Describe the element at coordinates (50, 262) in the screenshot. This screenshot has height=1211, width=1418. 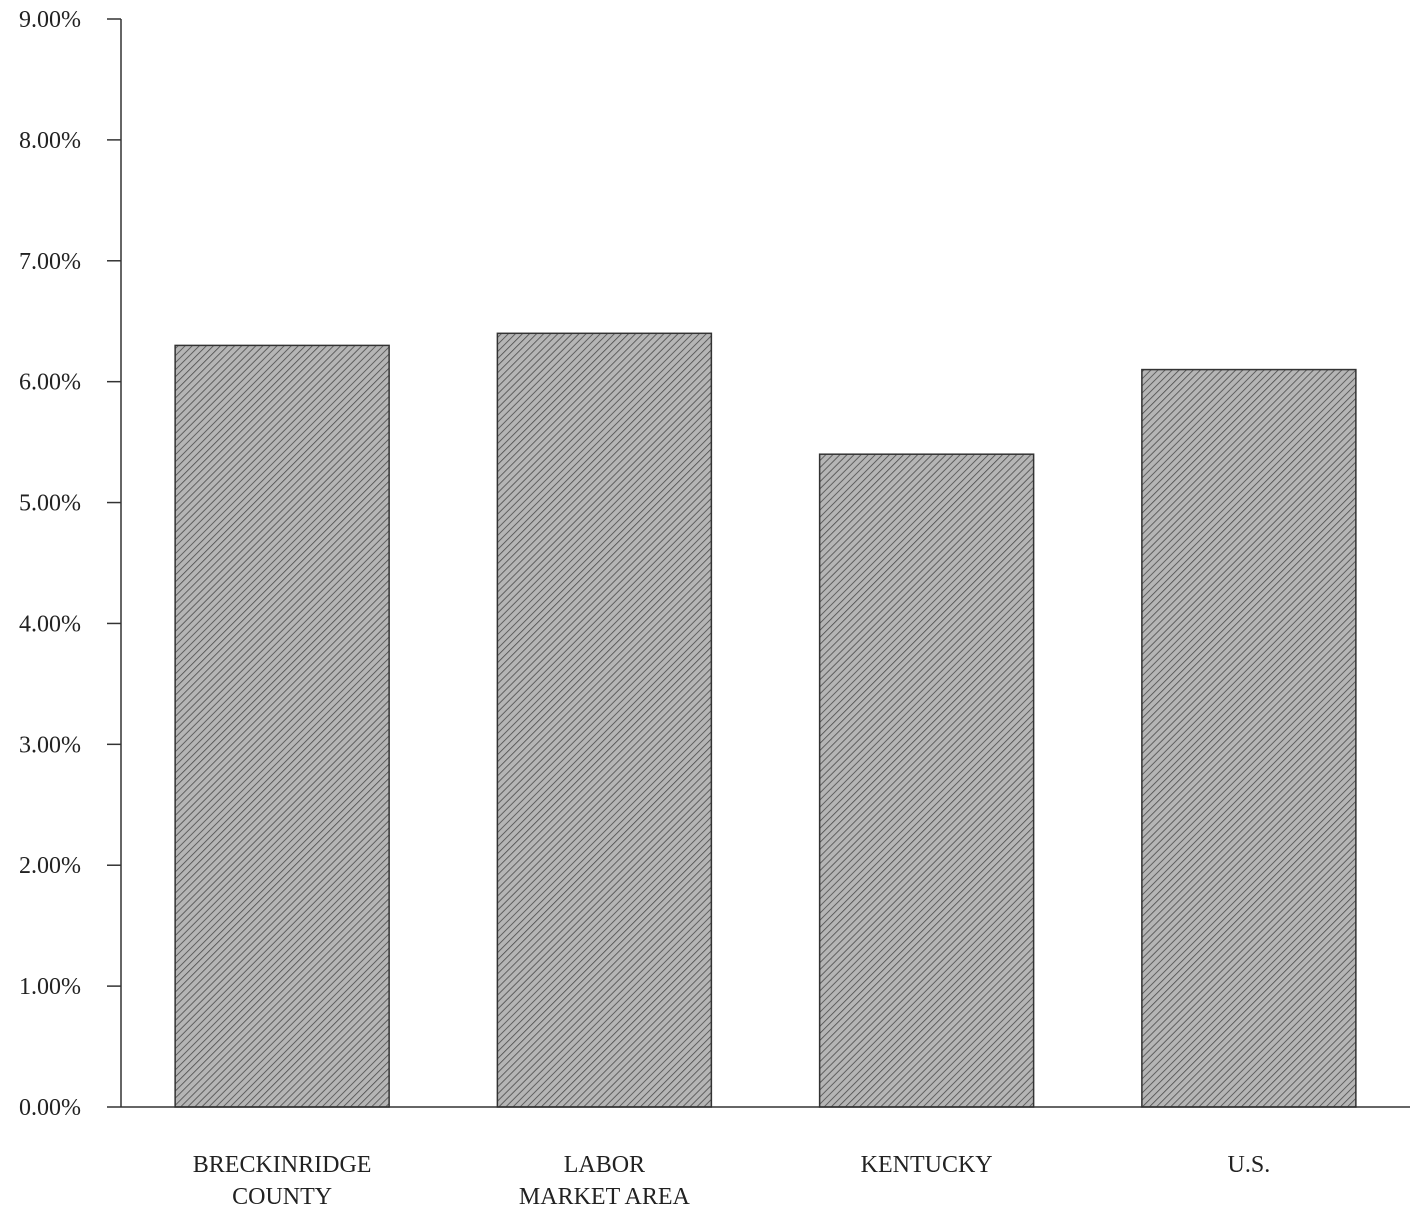
I see `y-tick-label: 7.00%` at that location.